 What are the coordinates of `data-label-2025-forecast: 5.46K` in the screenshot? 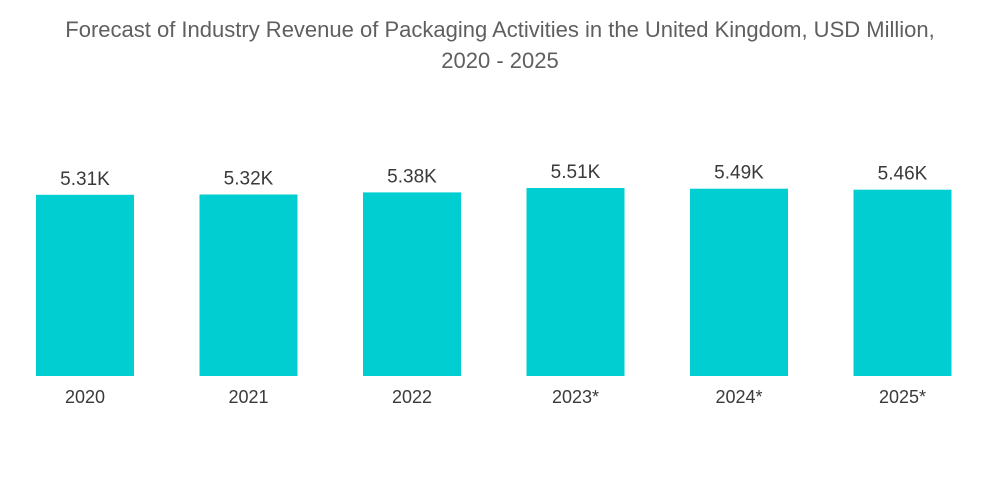 It's located at (903, 174).